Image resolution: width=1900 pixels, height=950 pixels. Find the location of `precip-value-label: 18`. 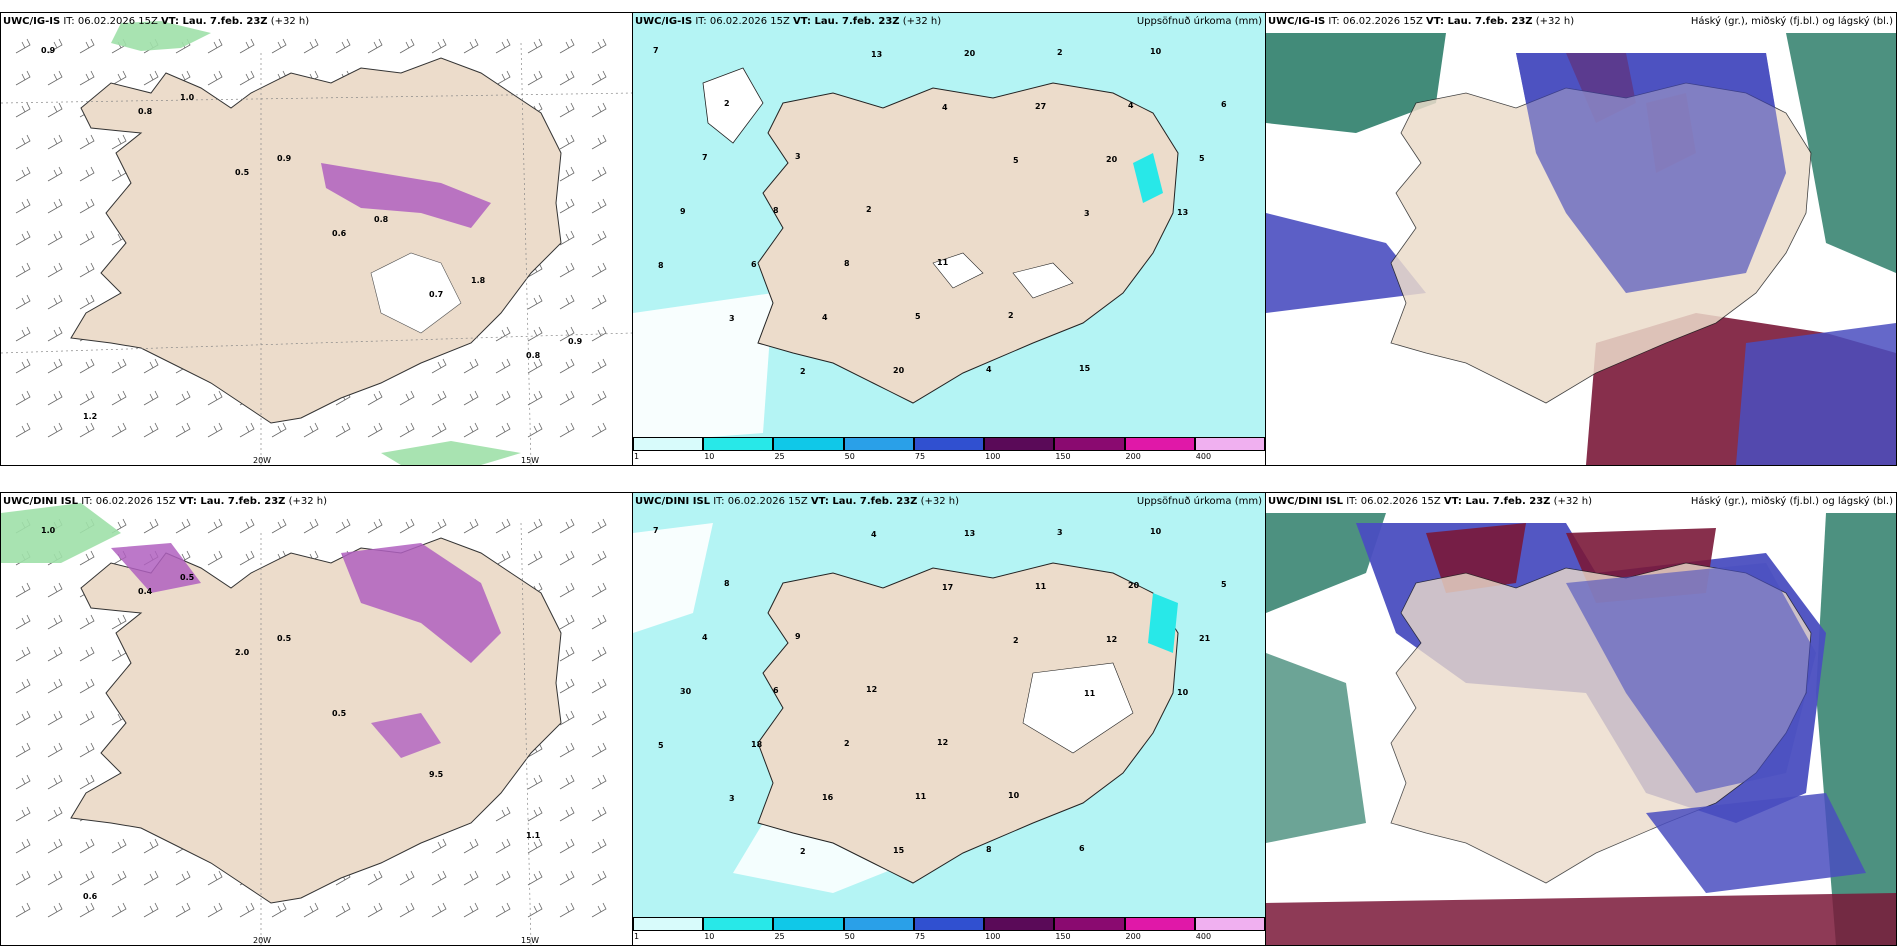

precip-value-label: 18 is located at coordinates (757, 744).